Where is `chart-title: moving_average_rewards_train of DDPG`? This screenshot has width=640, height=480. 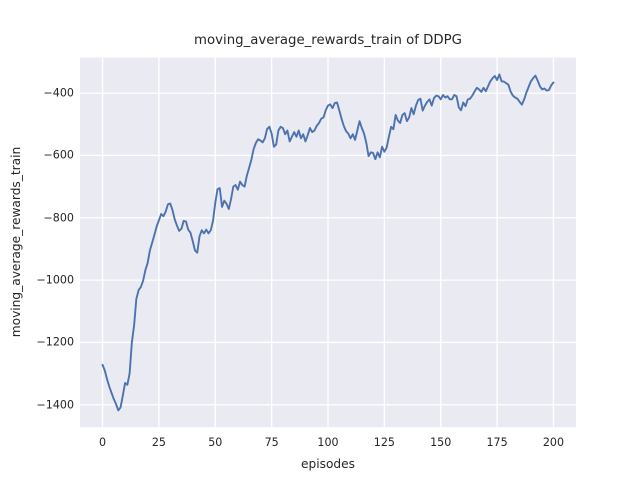 chart-title: moving_average_rewards_train of DDPG is located at coordinates (328, 40).